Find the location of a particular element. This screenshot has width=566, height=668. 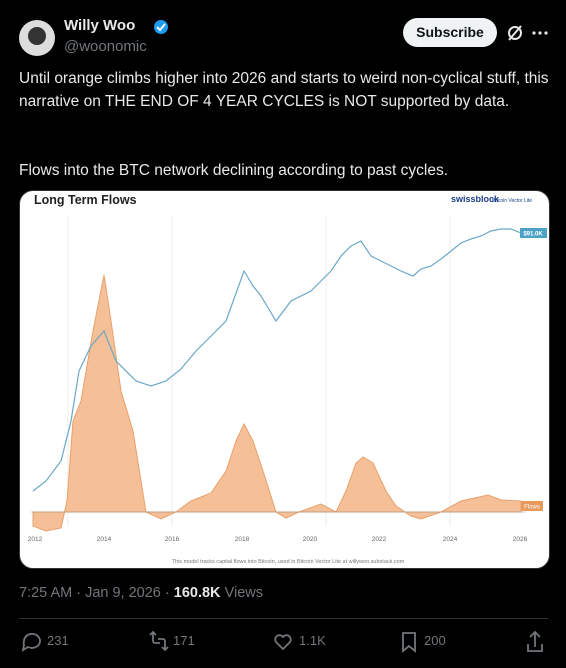

year-label: 2016 is located at coordinates (172, 539).